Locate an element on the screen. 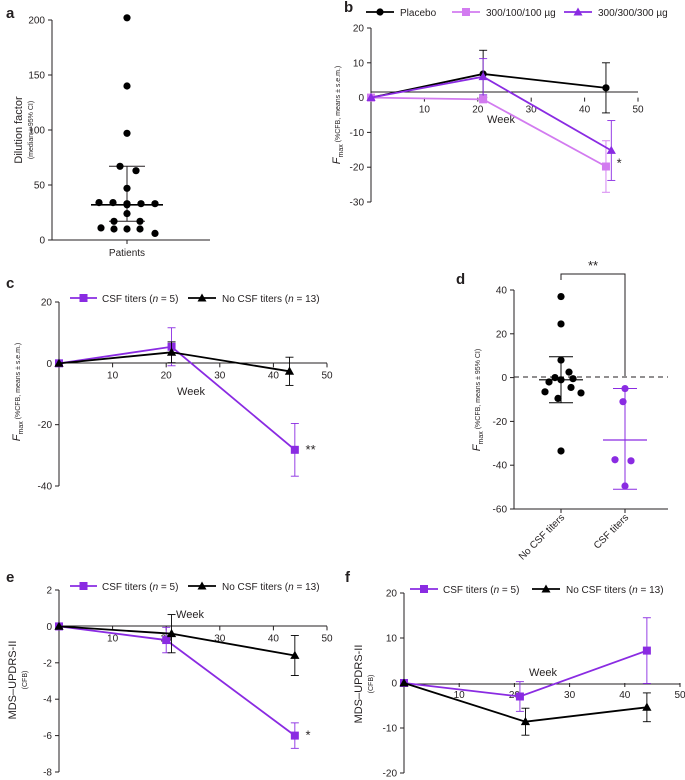 The width and height of the screenshot is (685, 780). d-y-label-sub: (%CFB, means ± 95% CI) is located at coordinates (478, 390).